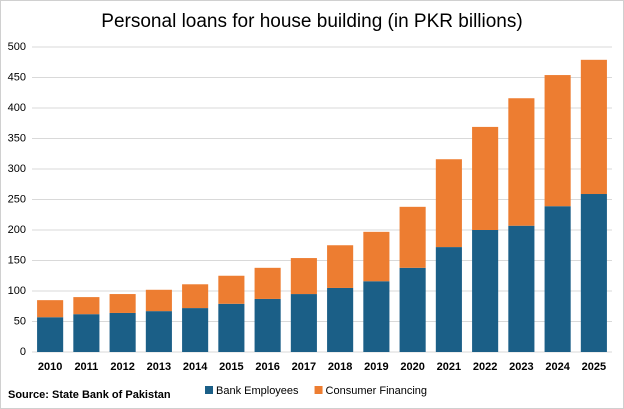 The image size is (624, 409). What do you see at coordinates (594, 367) in the screenshot?
I see `x-tick-label: 2025` at bounding box center [594, 367].